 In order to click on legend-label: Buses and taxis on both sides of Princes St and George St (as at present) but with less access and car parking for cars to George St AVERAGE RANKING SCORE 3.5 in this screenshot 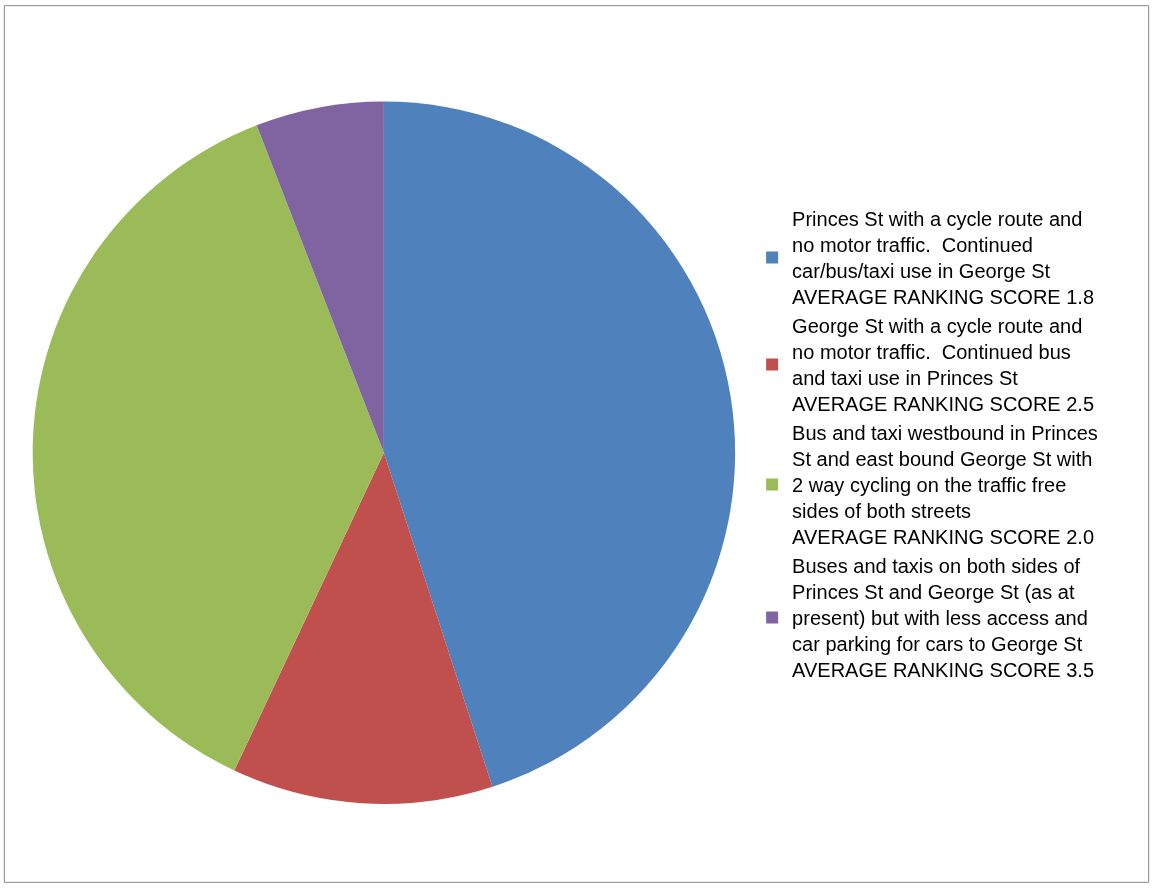, I will do `click(943, 618)`.